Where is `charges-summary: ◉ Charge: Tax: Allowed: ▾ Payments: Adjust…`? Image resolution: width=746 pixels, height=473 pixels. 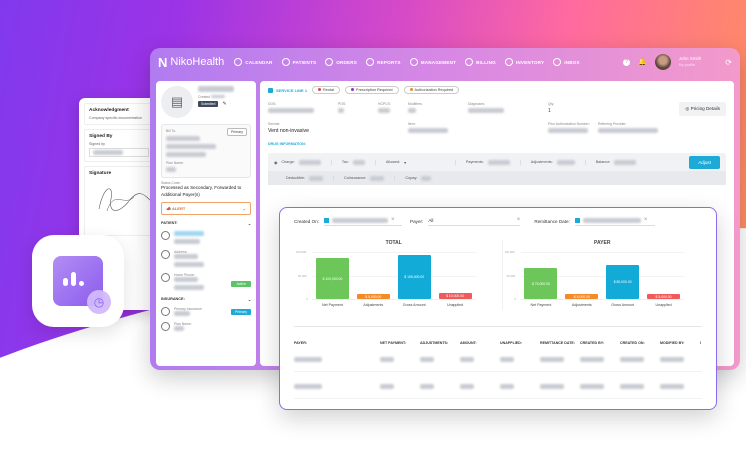
charges-summary: ◉ Charge: Tax: Allowed: ▾ Payments: Adjust… is located at coordinates (497, 169).